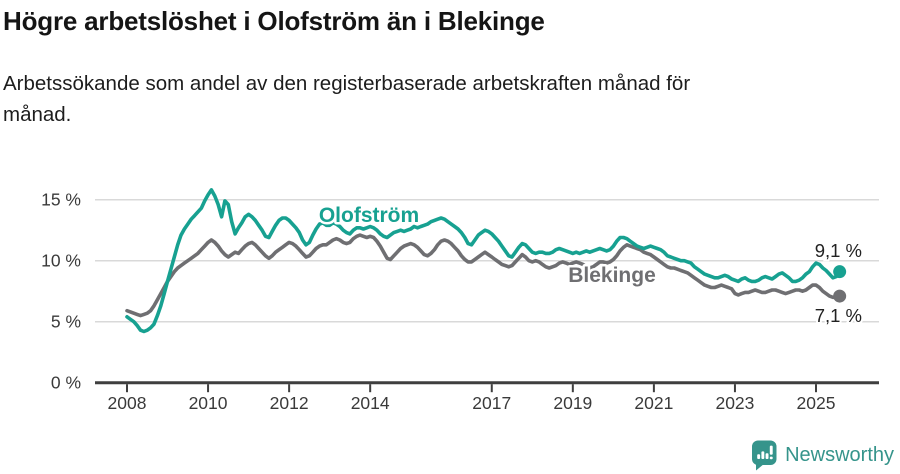 This screenshot has width=900, height=474. Describe the element at coordinates (37, 114) in the screenshot. I see `subtitle-line-2: månad.` at that location.